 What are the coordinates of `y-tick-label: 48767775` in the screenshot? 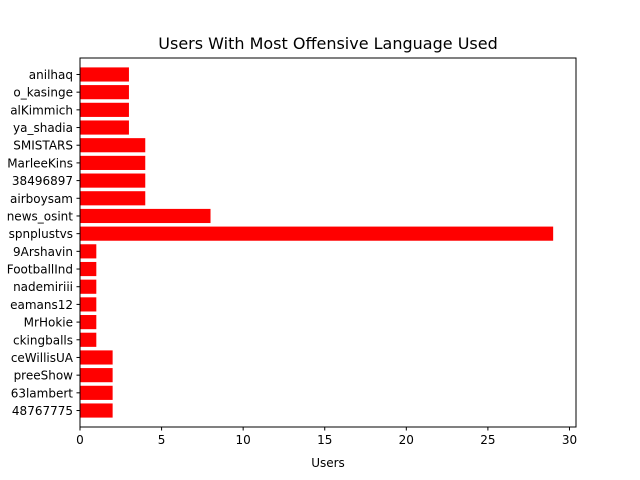 It's located at (42, 411).